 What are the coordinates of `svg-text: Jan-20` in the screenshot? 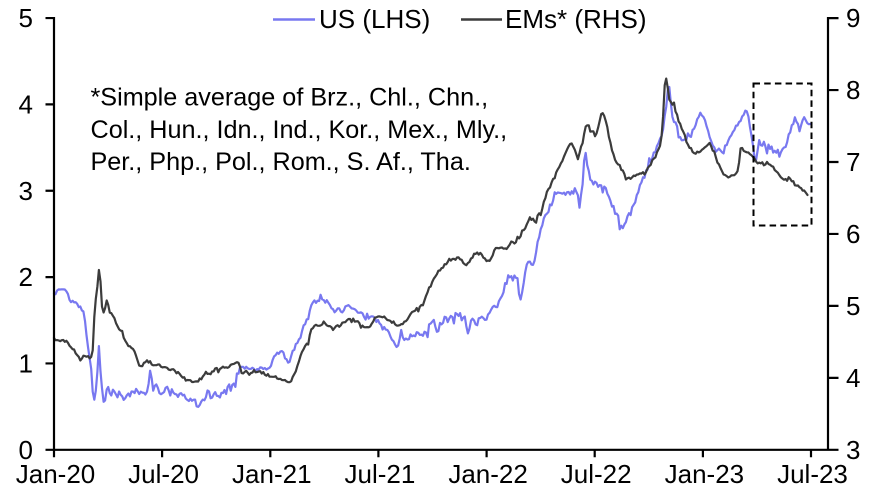 It's located at (56, 474).